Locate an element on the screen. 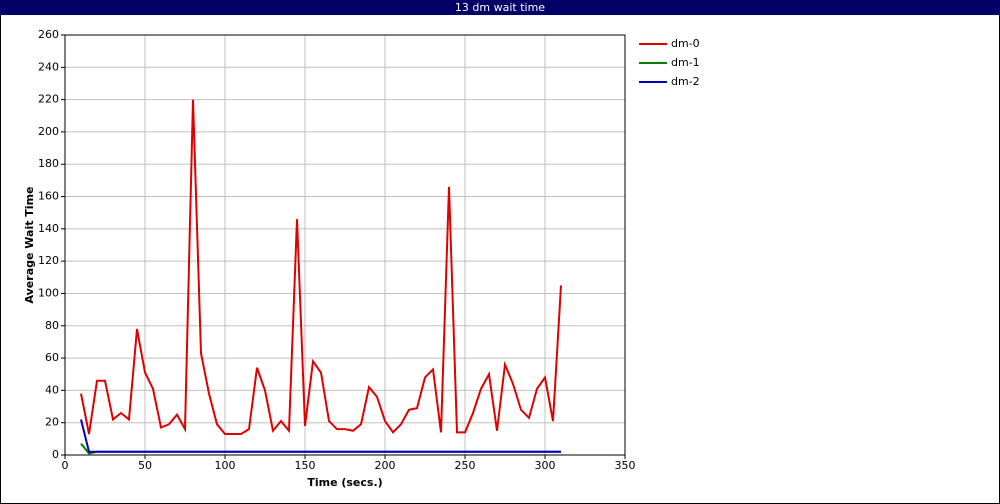 The width and height of the screenshot is (1000, 504). title-bar is located at coordinates (500, 7).